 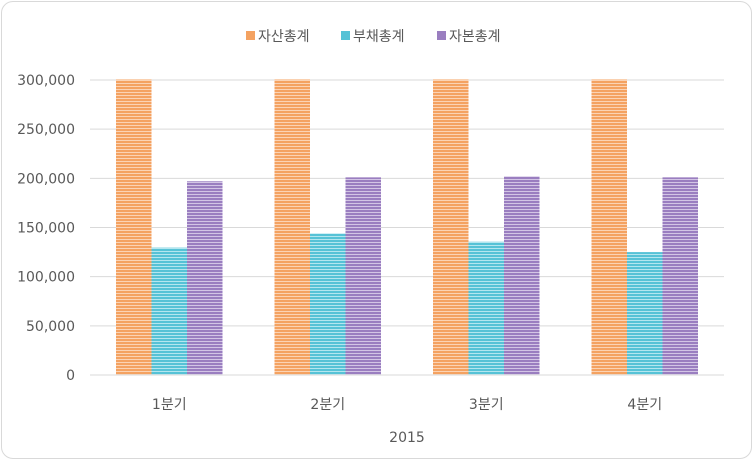 What do you see at coordinates (284, 37) in the screenshot?
I see `legend-label-asset: 자산총계` at bounding box center [284, 37].